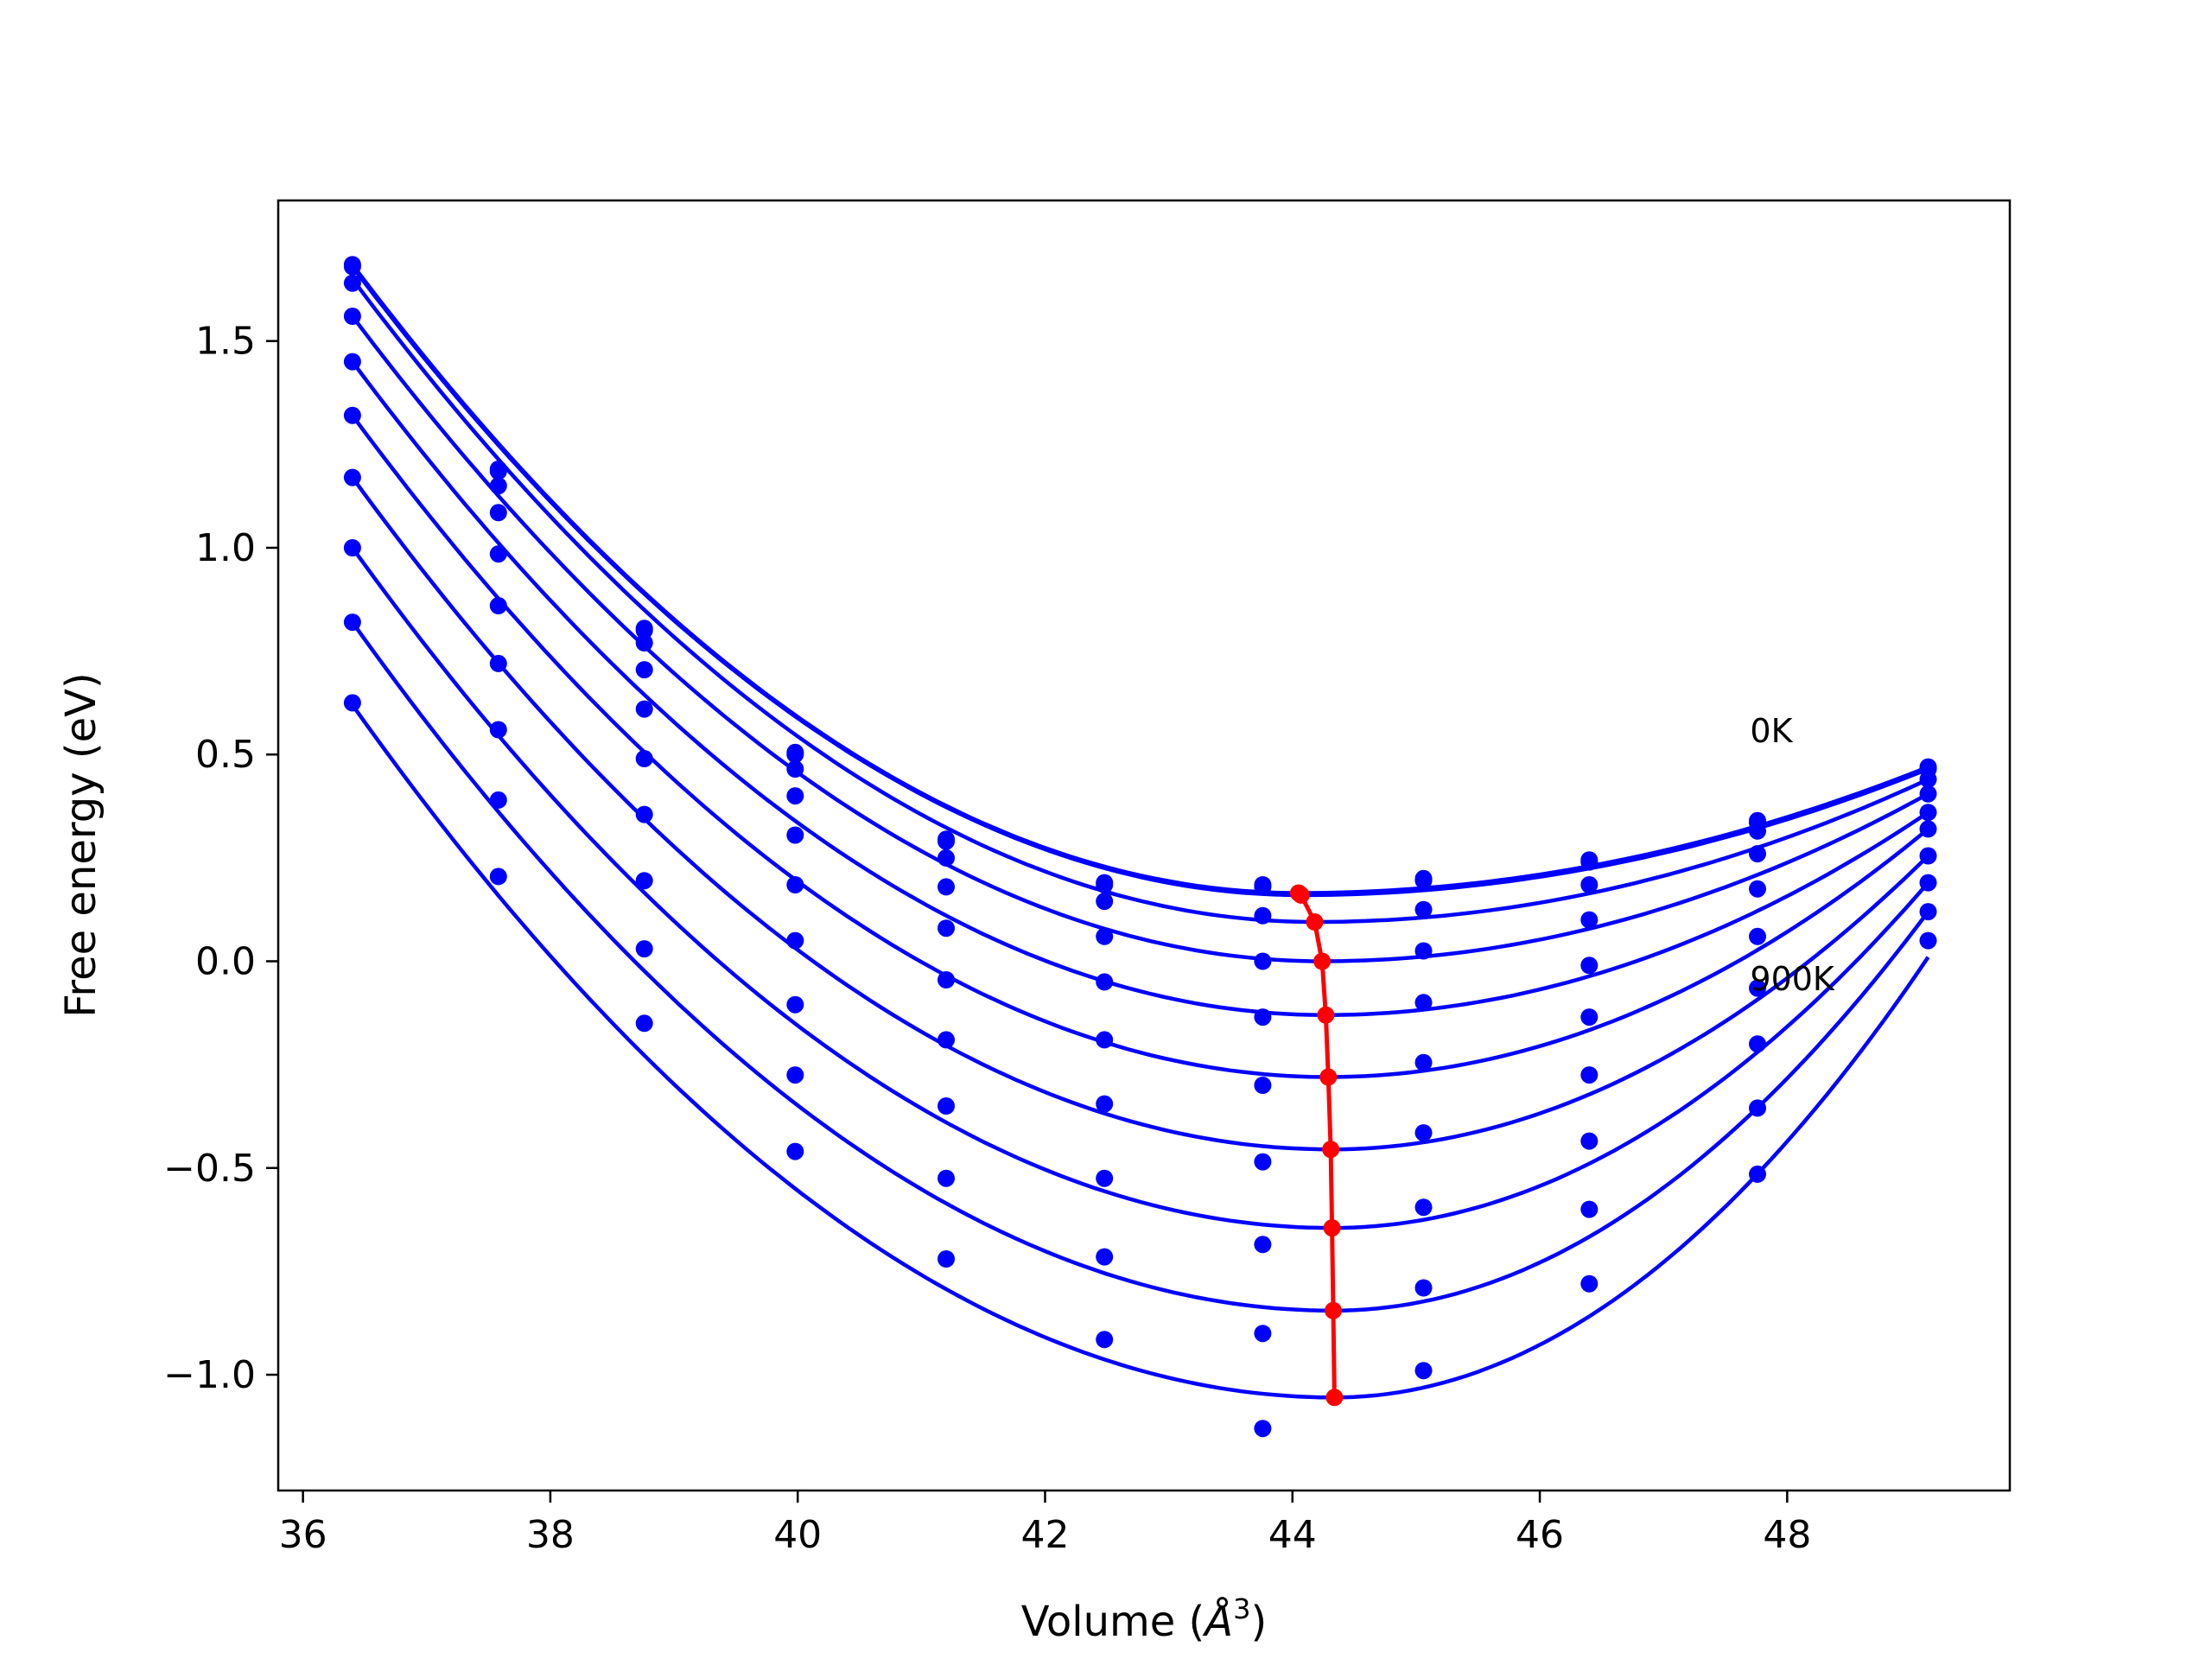 This screenshot has width=2212, height=1659. What do you see at coordinates (209, 1375) in the screenshot?
I see `y-tick-label: −1.0` at bounding box center [209, 1375].